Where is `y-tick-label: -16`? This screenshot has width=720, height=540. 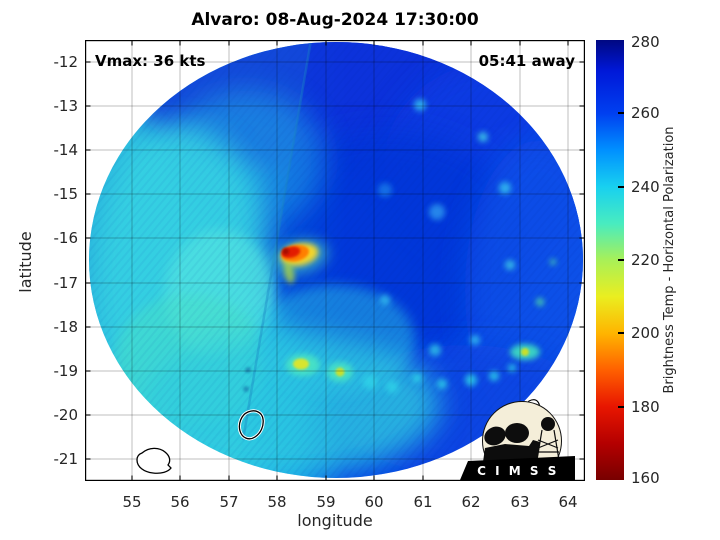 y-tick-label: -16 is located at coordinates (66, 238).